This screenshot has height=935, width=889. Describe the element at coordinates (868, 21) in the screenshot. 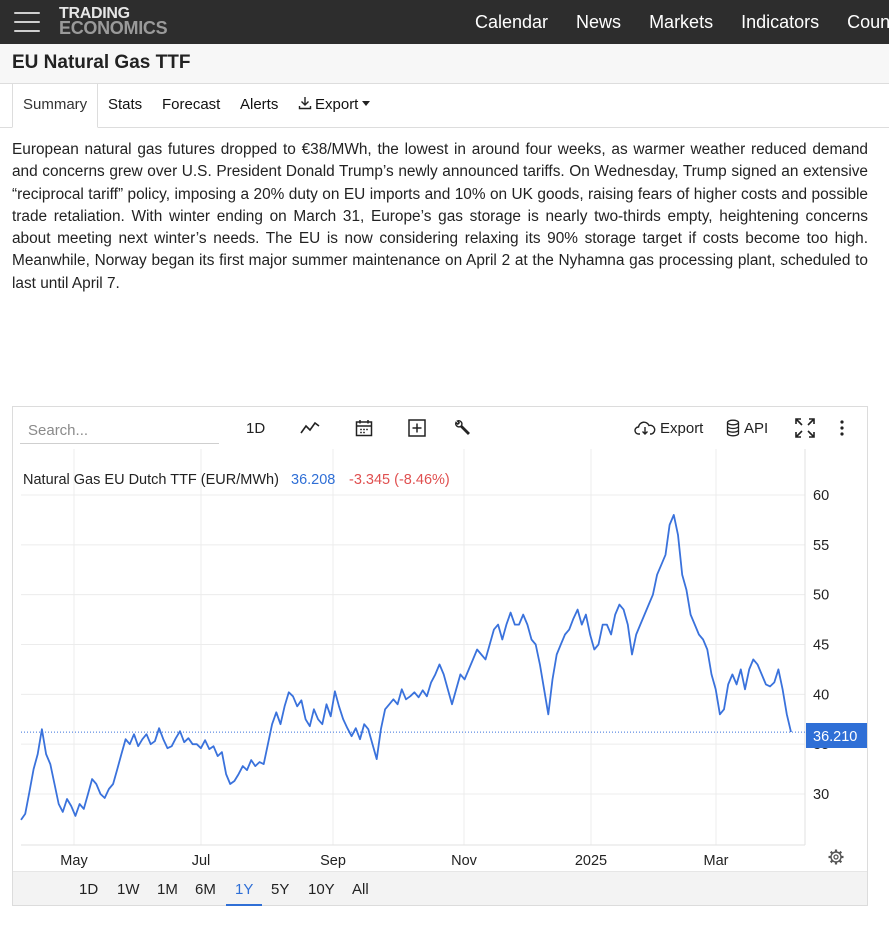

I see `nav-countries: Countries` at that location.